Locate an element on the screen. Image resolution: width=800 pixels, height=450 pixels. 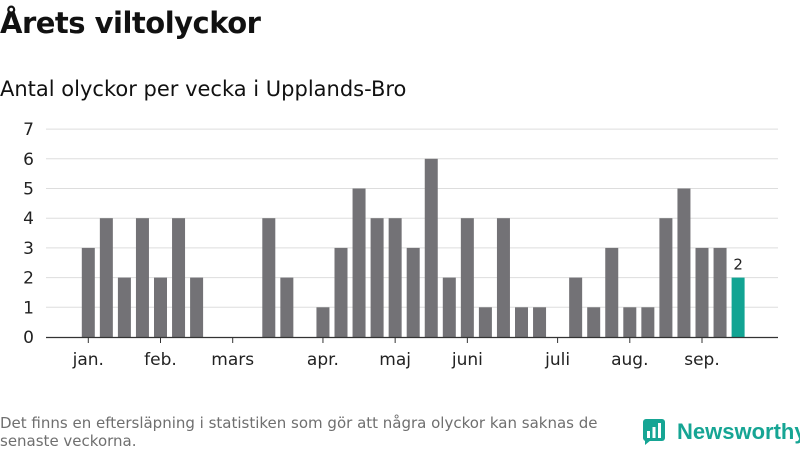
x-tick-label: juli is located at coordinates (557, 360).